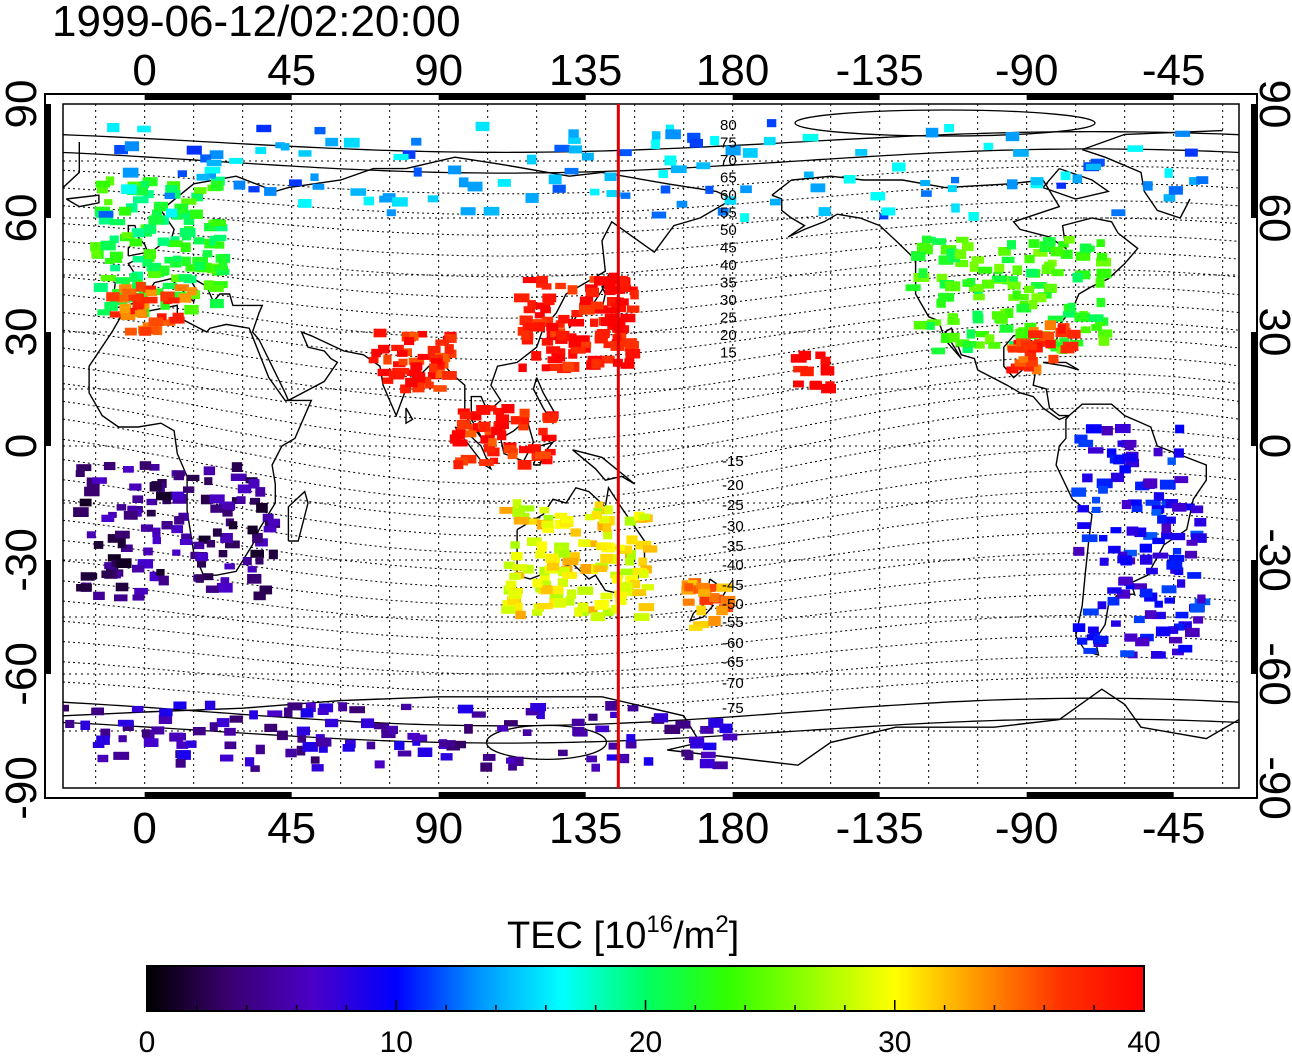 The width and height of the screenshot is (1292, 1057). Describe the element at coordinates (48, 389) in the screenshot. I see `left-frame-tick` at that location.